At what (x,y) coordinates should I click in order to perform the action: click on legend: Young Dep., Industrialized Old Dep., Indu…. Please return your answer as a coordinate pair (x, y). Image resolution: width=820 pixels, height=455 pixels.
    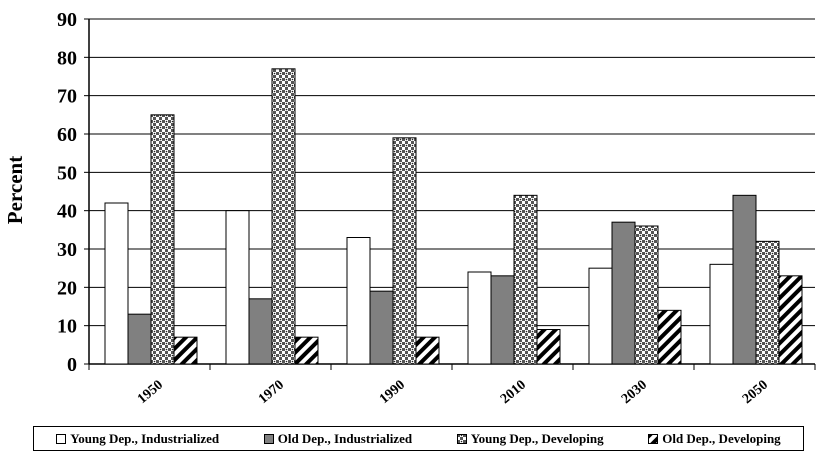
    Looking at the image, I should click on (418, 438).